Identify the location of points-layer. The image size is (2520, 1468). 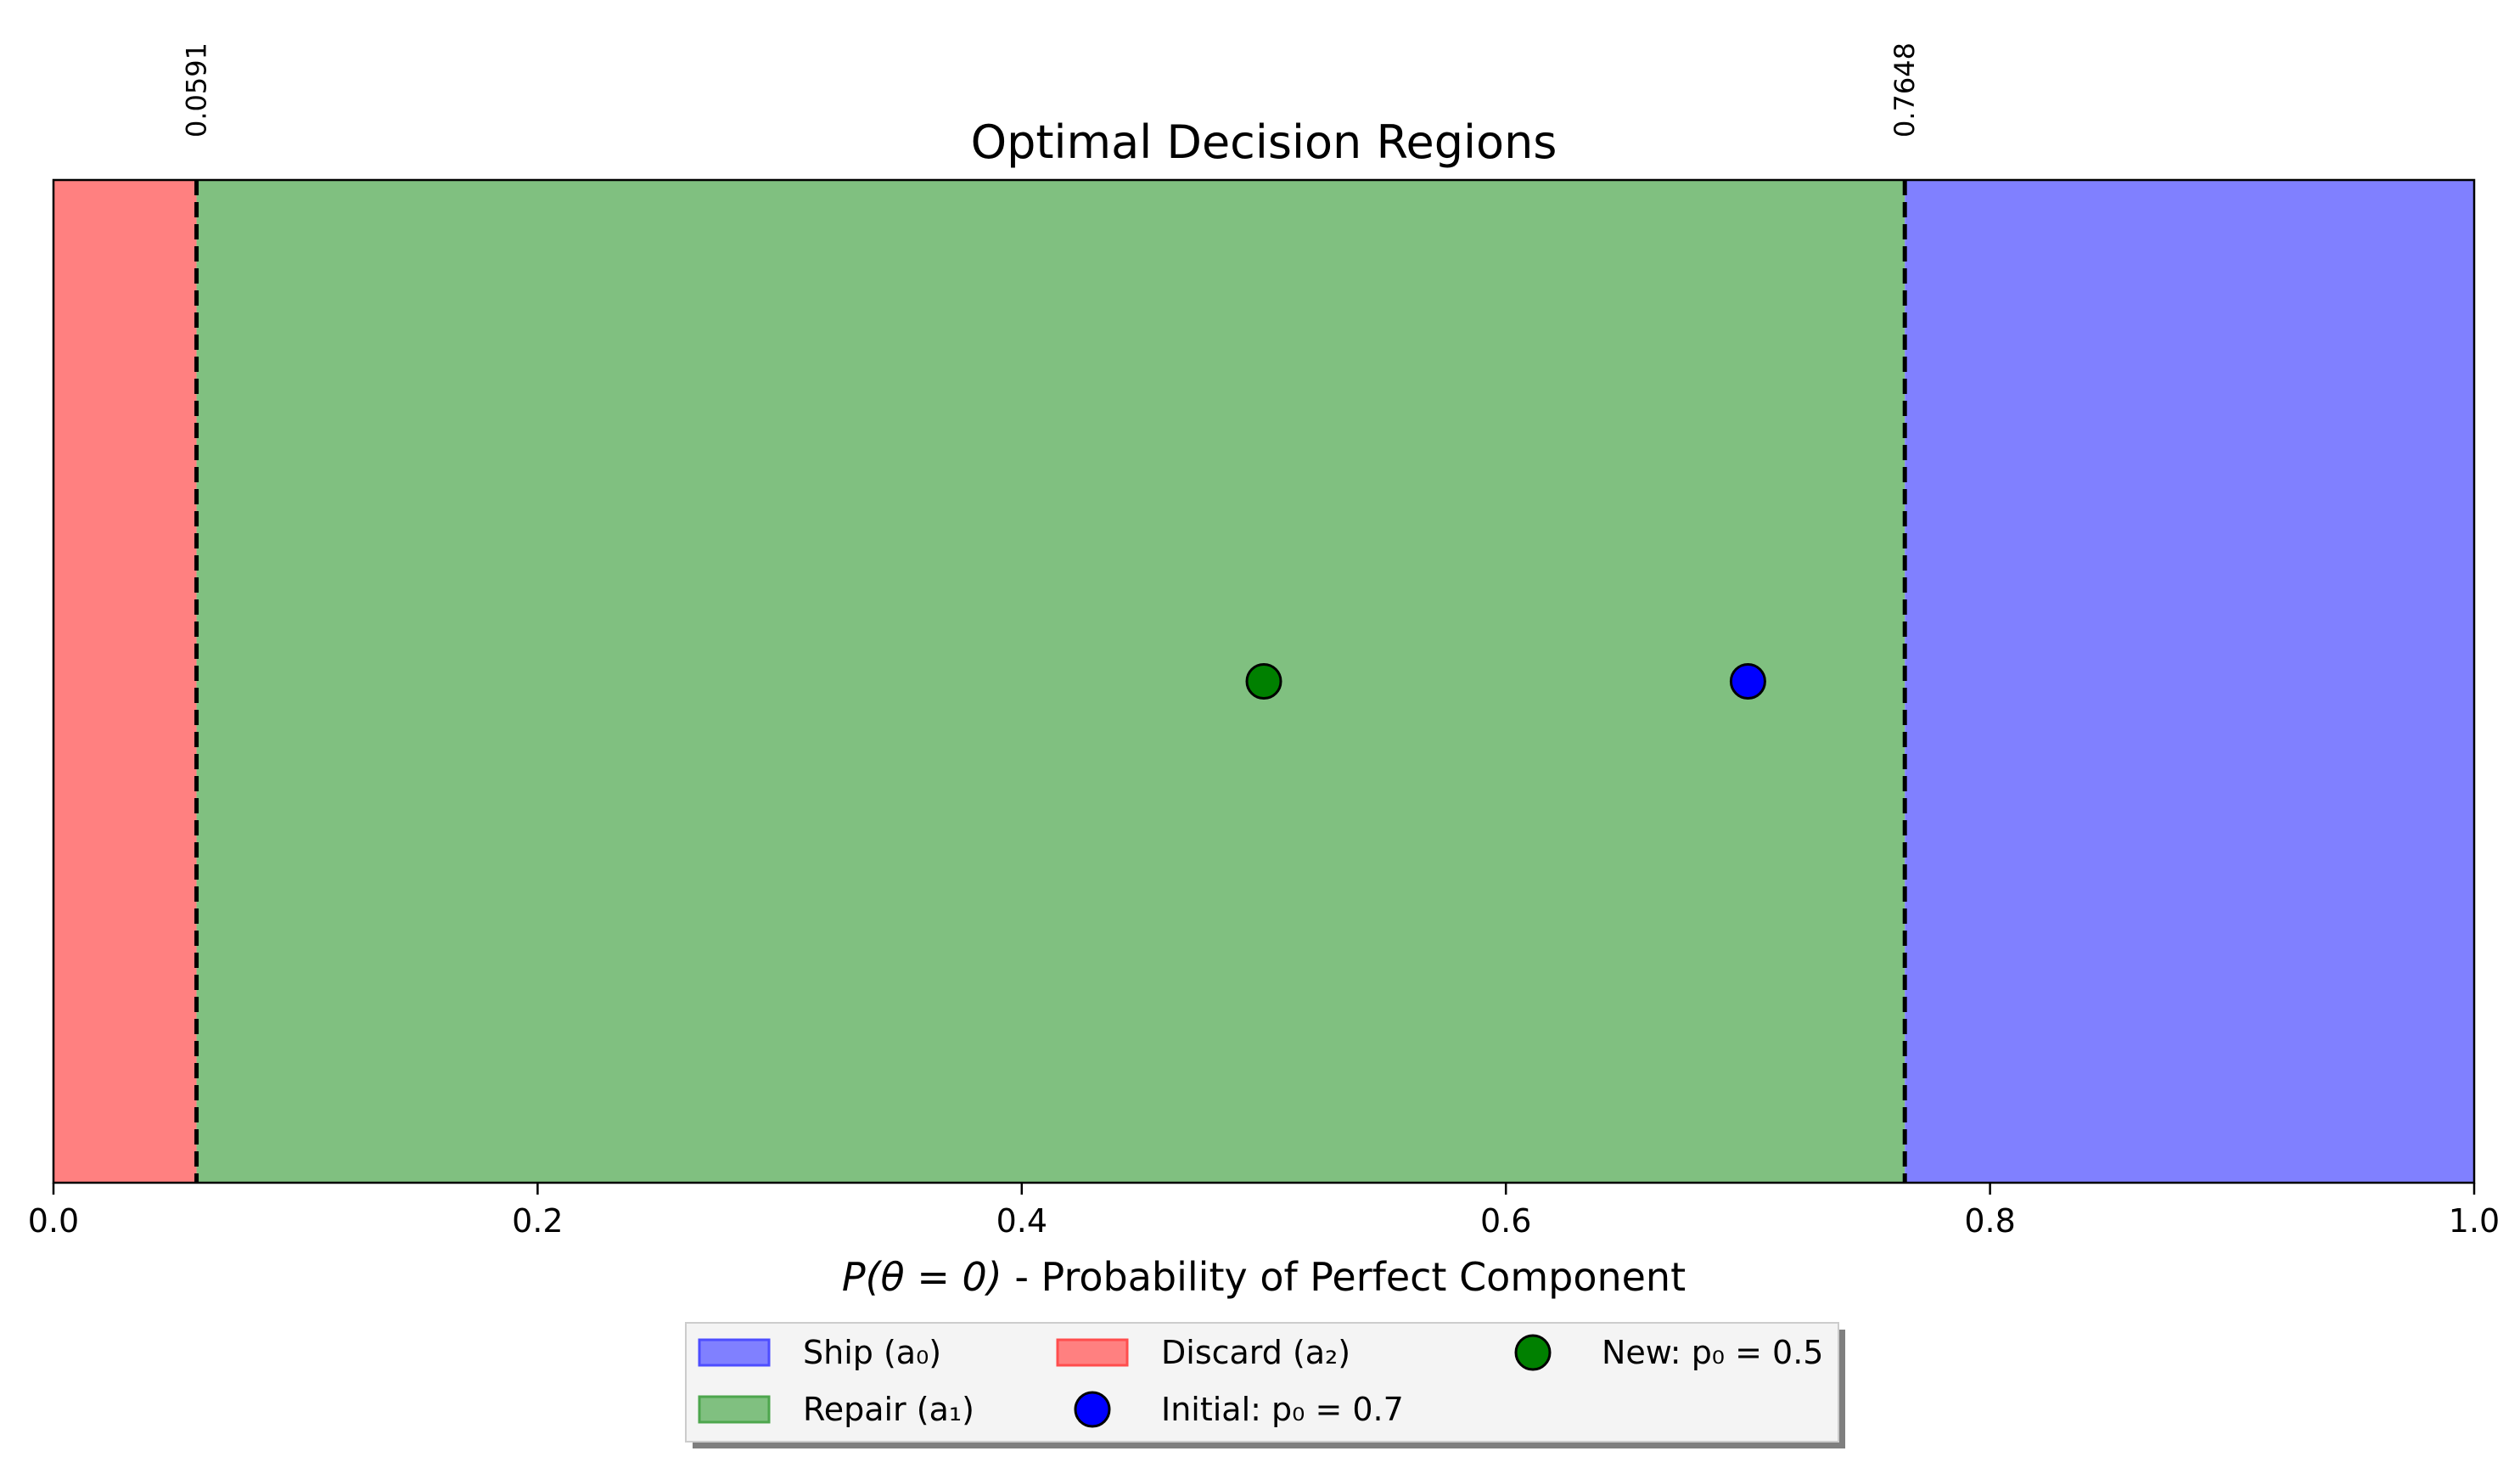
(1505, 681).